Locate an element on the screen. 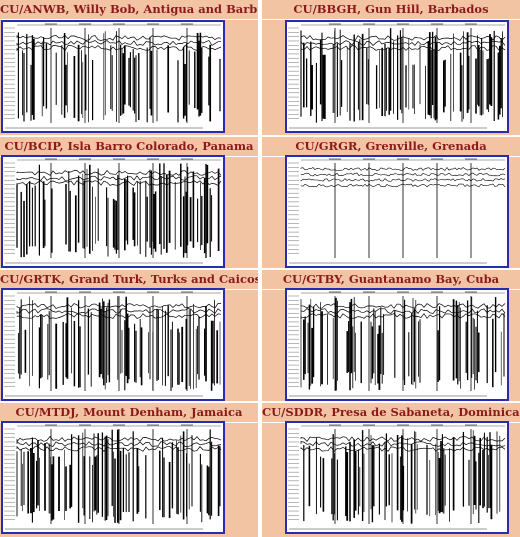 Image resolution: width=520 pixels, height=537 pixels. panel-title: CU/MTDJ, Mount Denham, Jamaica is located at coordinates (129, 413).